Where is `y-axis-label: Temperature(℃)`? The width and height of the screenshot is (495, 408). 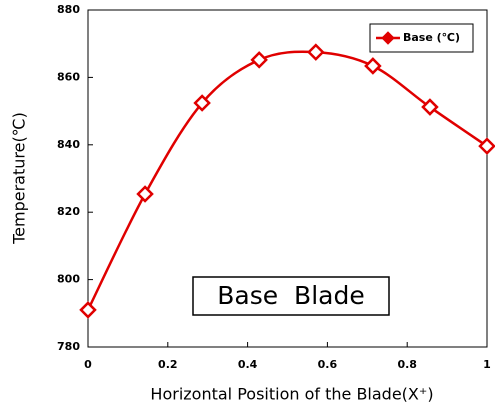
y-axis-label: Temperature(℃) is located at coordinates (19, 178).